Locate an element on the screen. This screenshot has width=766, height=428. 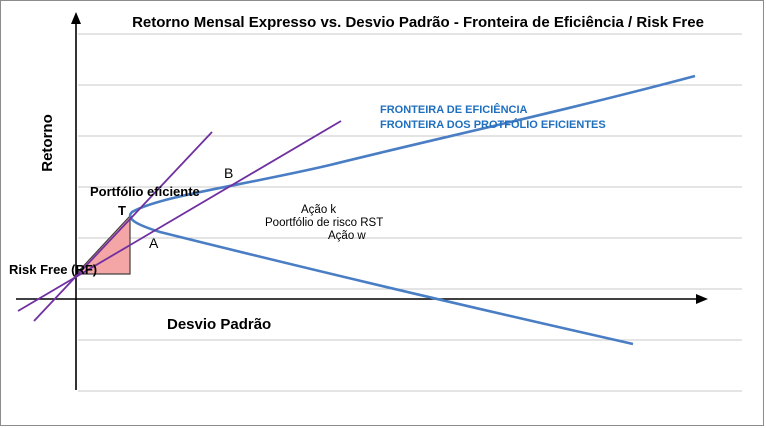
point-a-label: A is located at coordinates (154, 243).